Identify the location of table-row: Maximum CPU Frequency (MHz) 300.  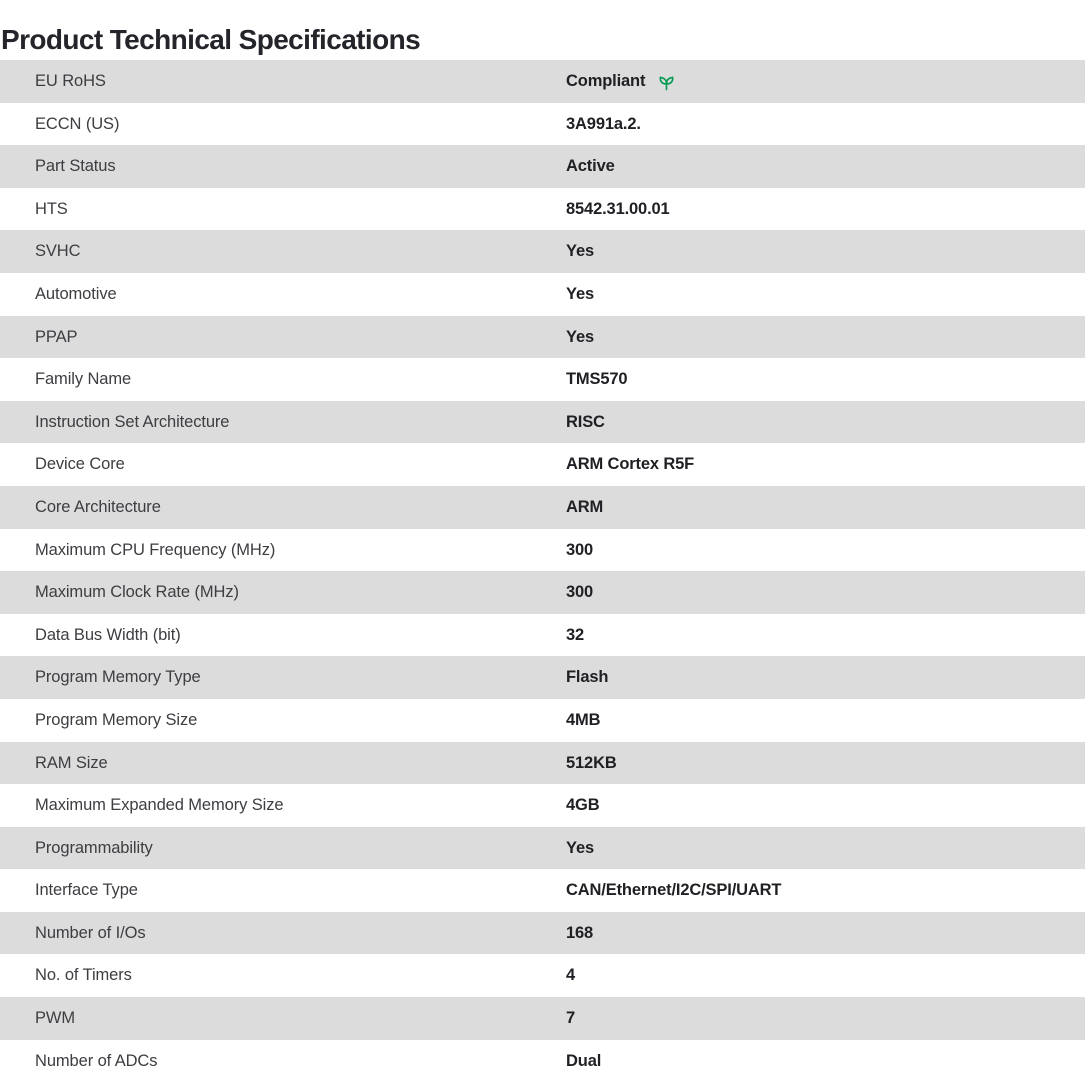
(542, 550).